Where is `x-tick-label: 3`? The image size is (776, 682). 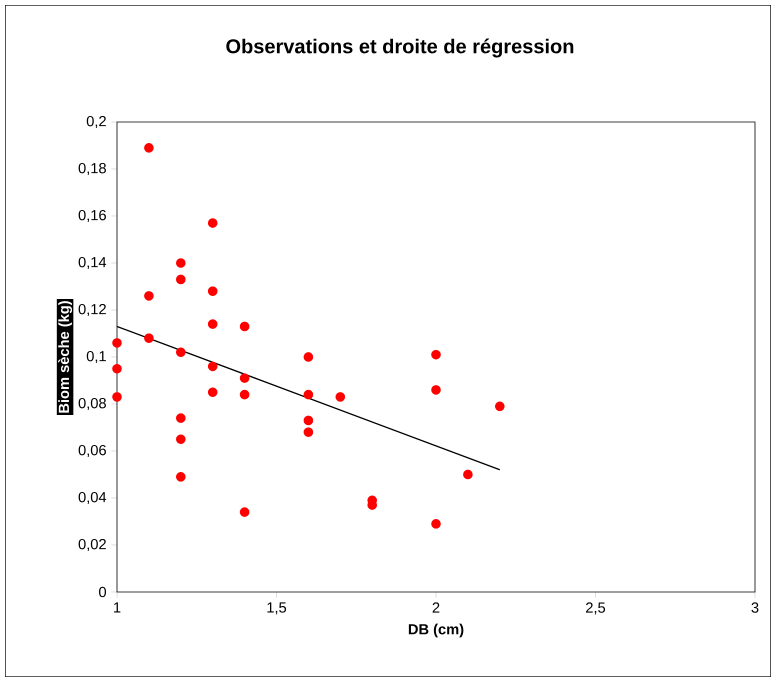
x-tick-label: 3 is located at coordinates (754, 607).